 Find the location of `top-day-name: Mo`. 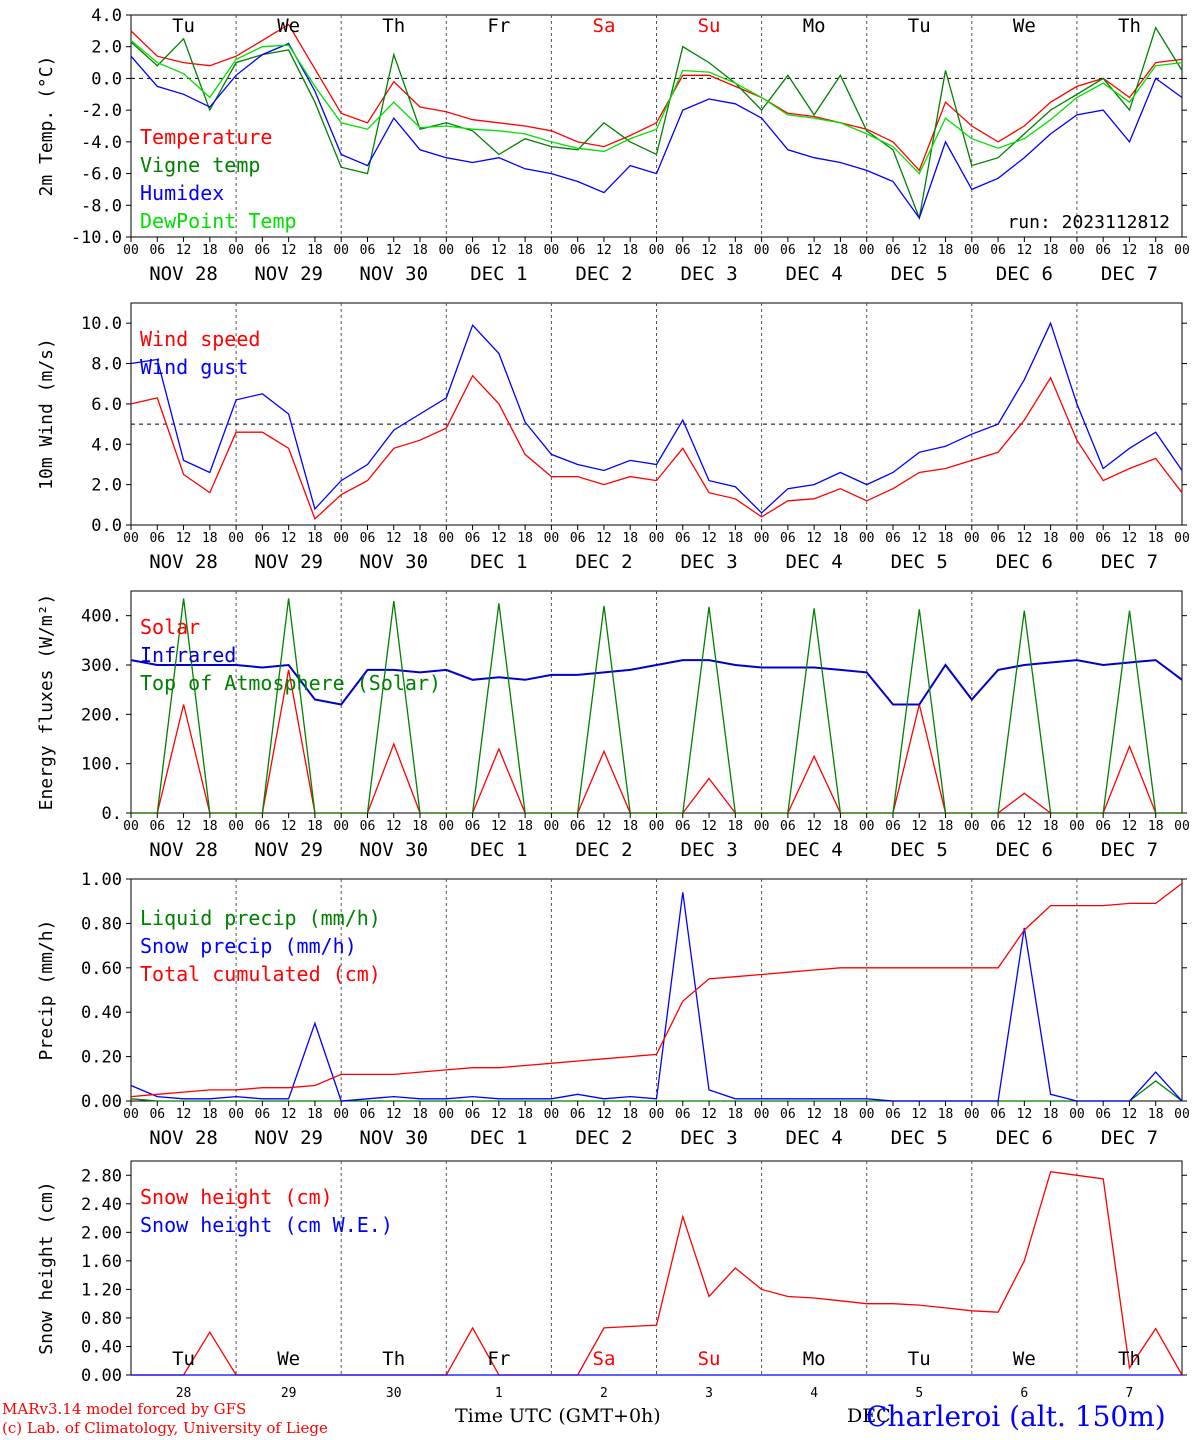

top-day-name: Mo is located at coordinates (814, 26).